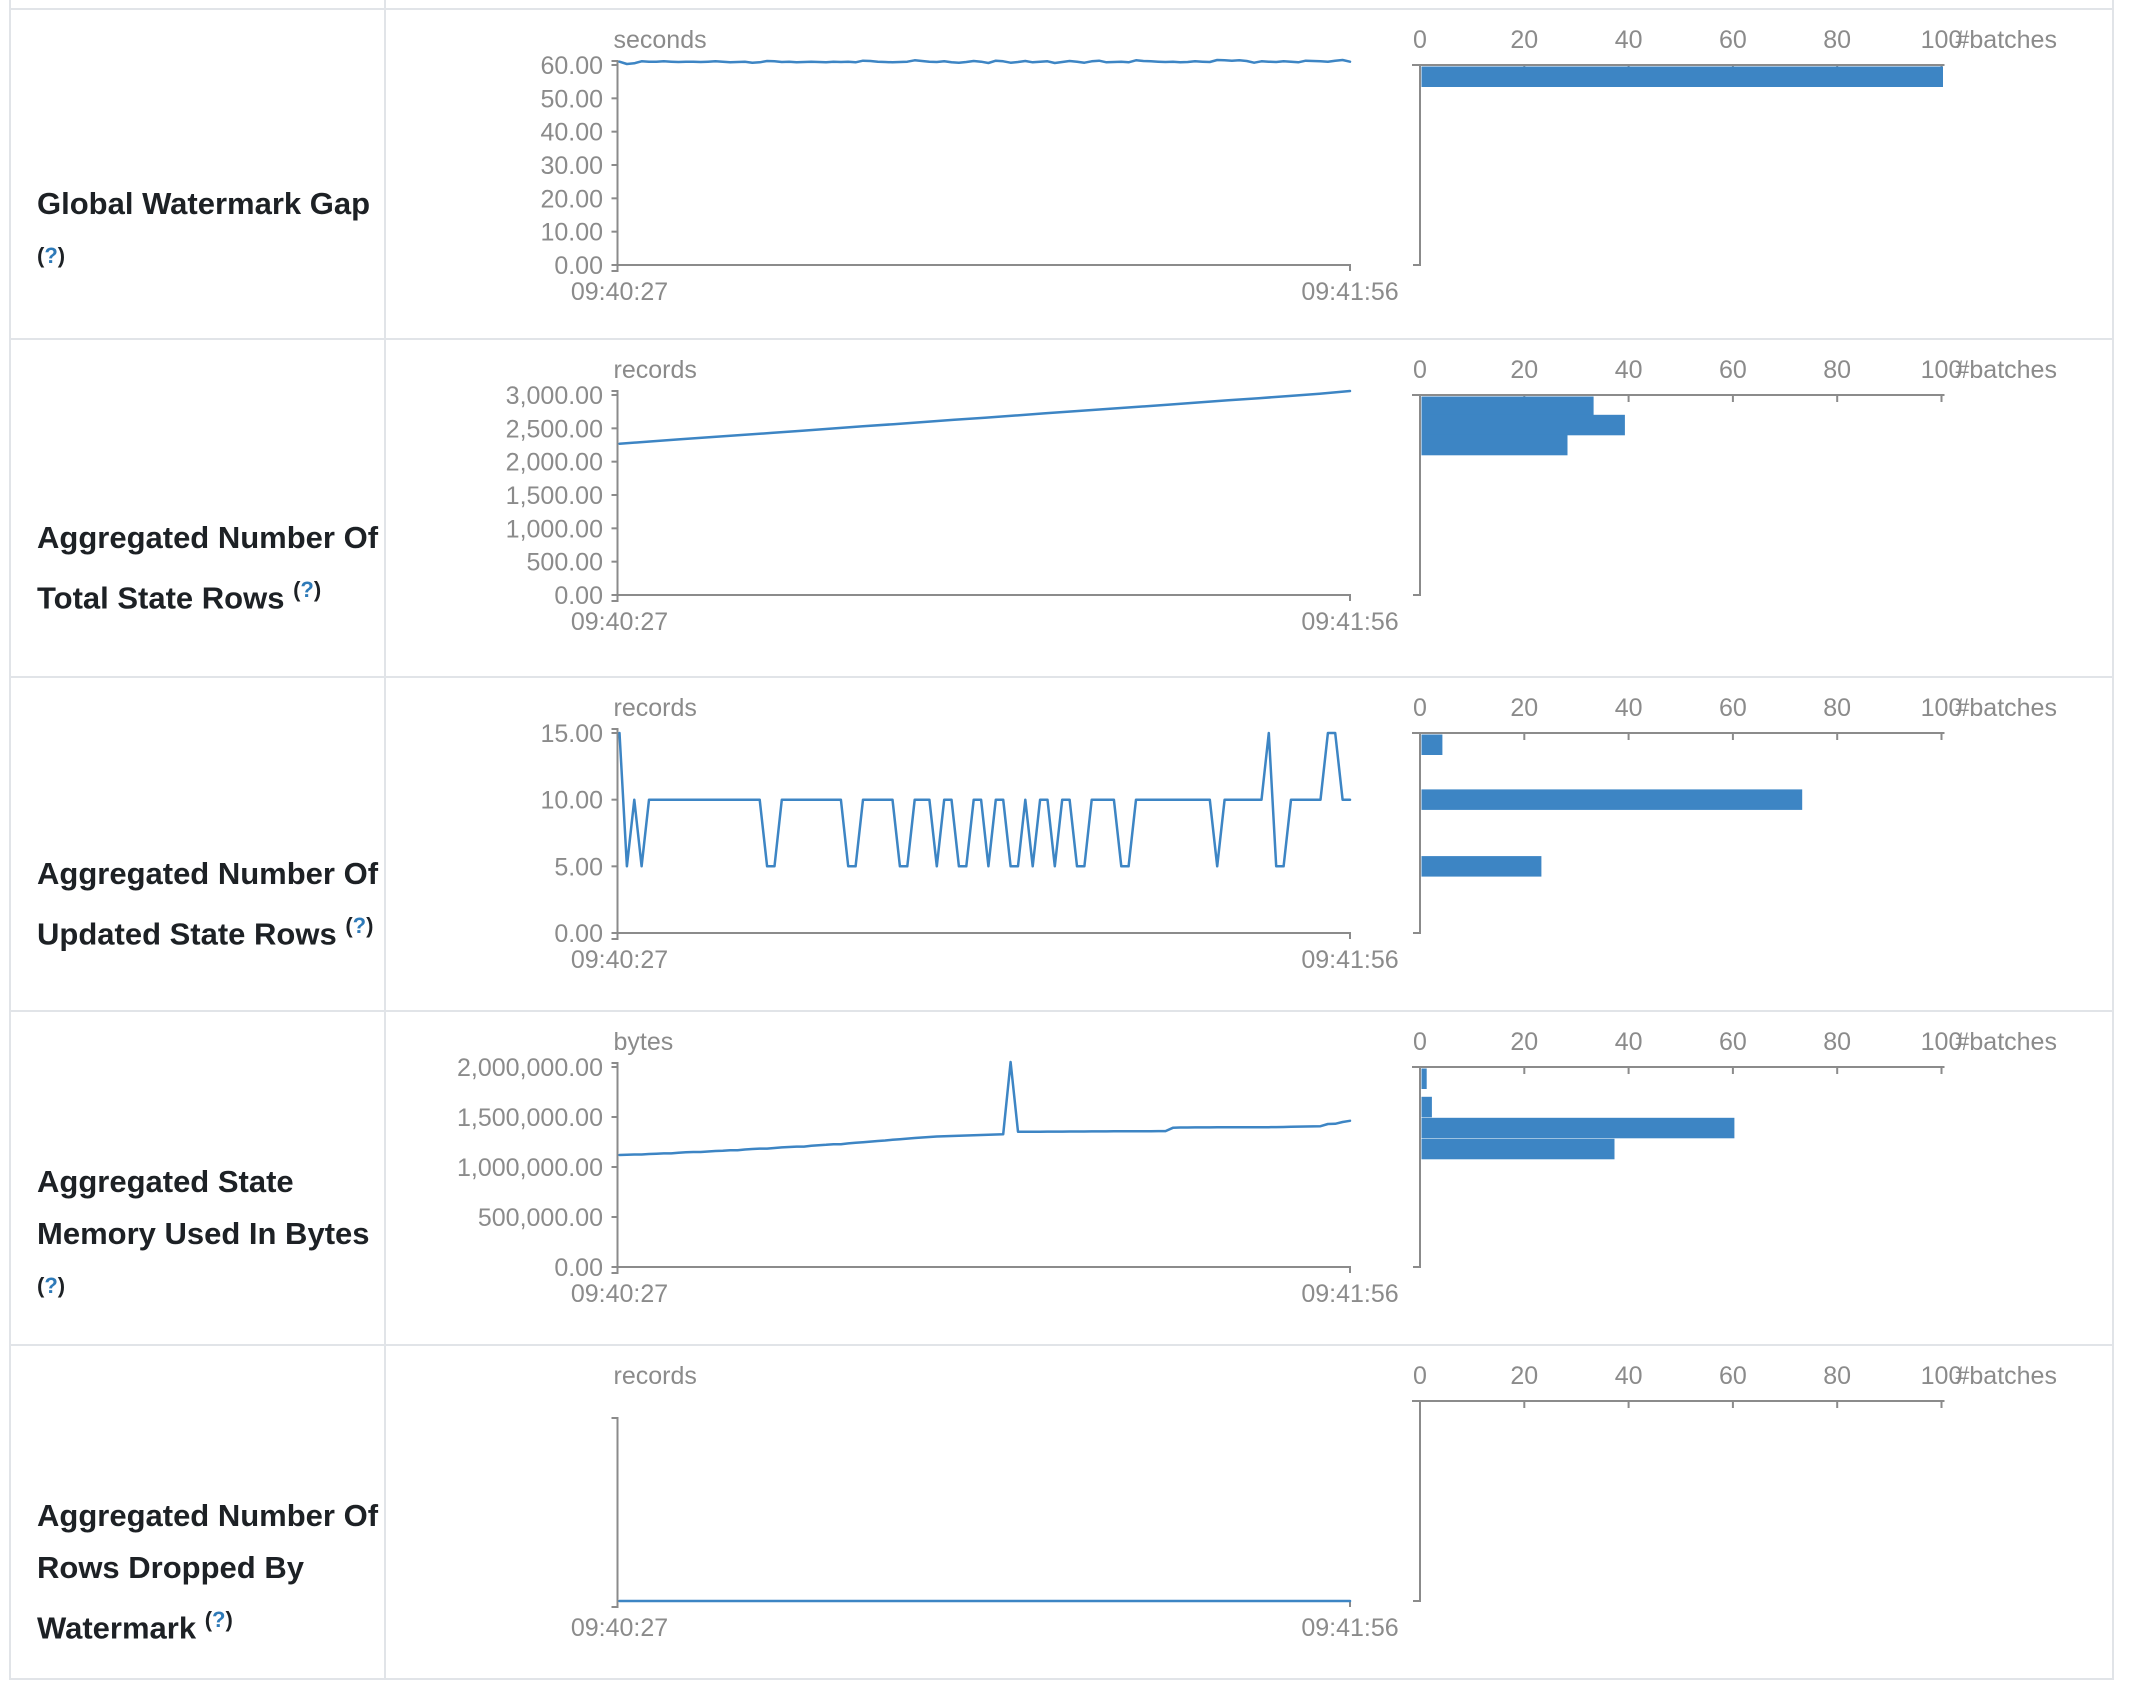 This screenshot has height=1686, width=2132. Describe the element at coordinates (554, 496) in the screenshot. I see `y-tick-label: 1,500.00` at that location.